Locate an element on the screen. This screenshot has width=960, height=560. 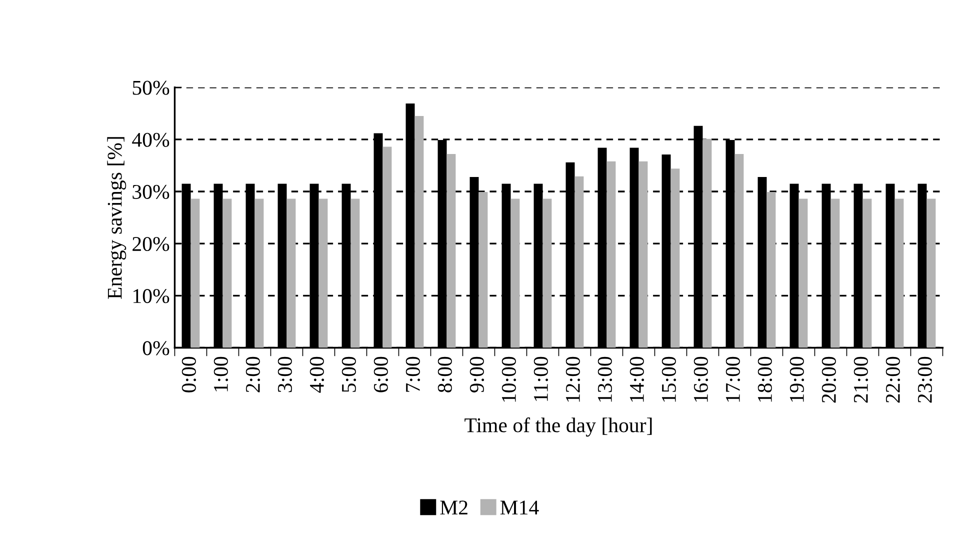
x-tick-label: 9:00 is located at coordinates (477, 374).